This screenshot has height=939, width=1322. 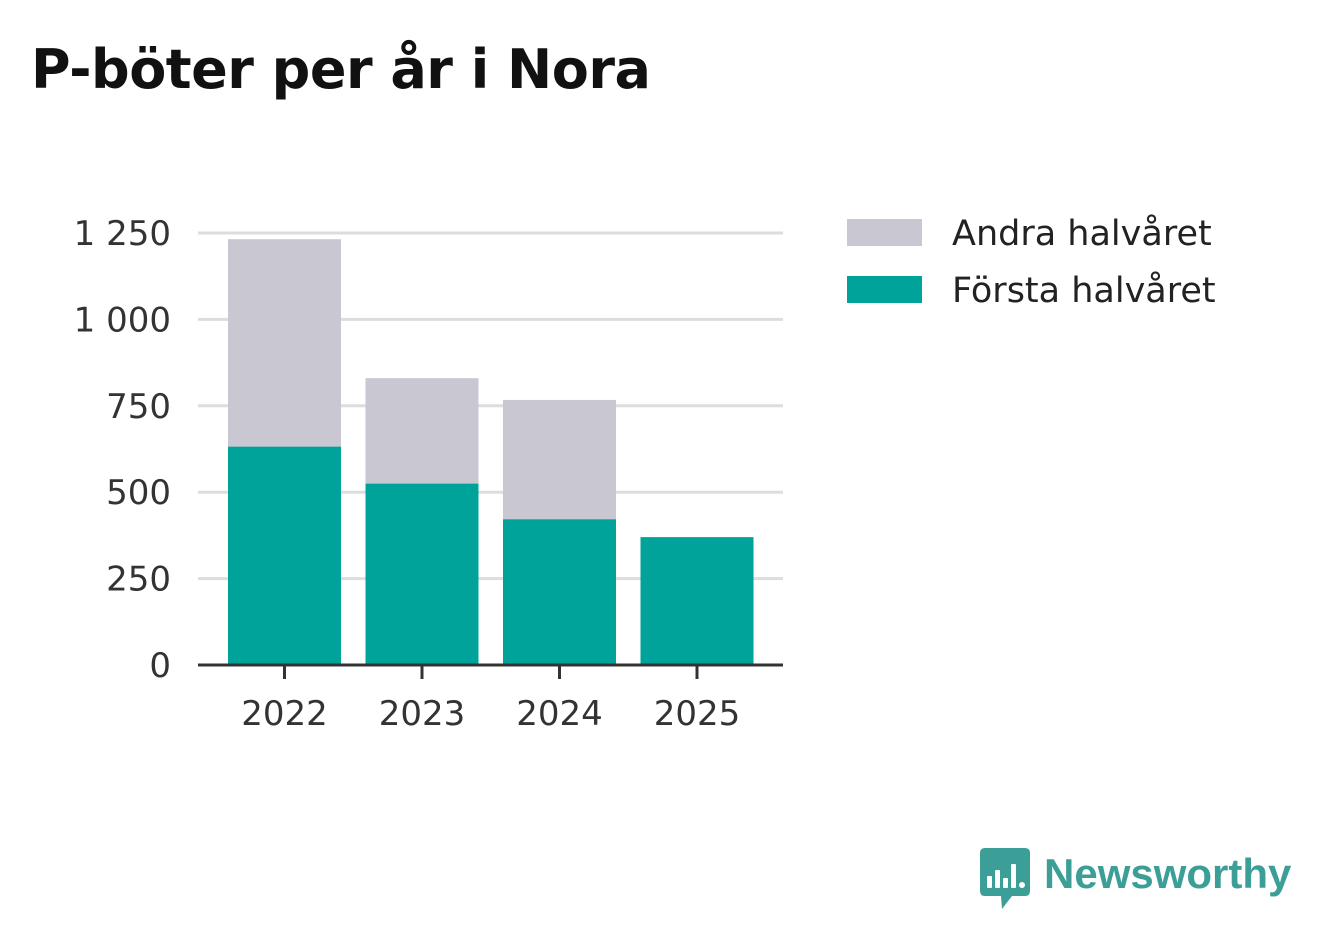 I want to click on x-tick-label-2025: 2025, so click(x=697, y=714).